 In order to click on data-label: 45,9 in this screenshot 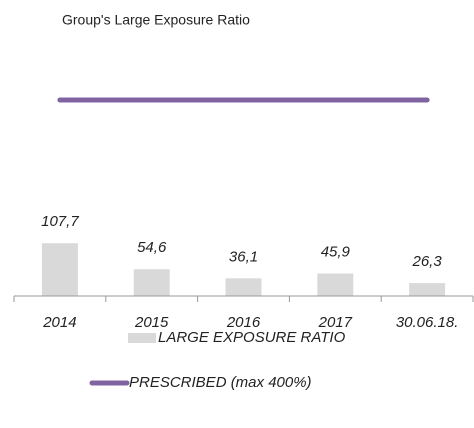, I will do `click(336, 251)`.